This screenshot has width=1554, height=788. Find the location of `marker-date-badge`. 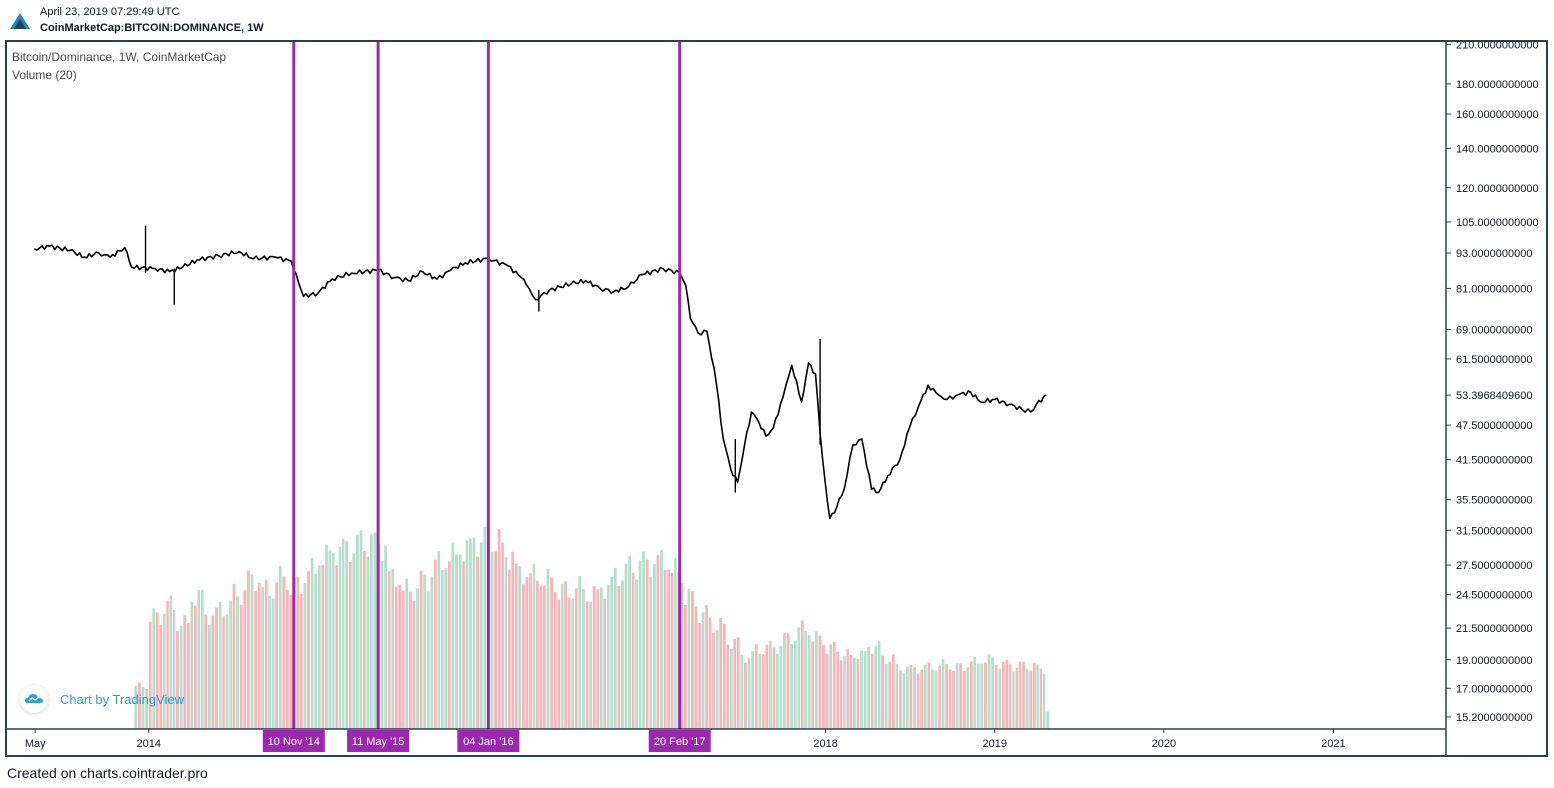

marker-date-badge is located at coordinates (679, 741).